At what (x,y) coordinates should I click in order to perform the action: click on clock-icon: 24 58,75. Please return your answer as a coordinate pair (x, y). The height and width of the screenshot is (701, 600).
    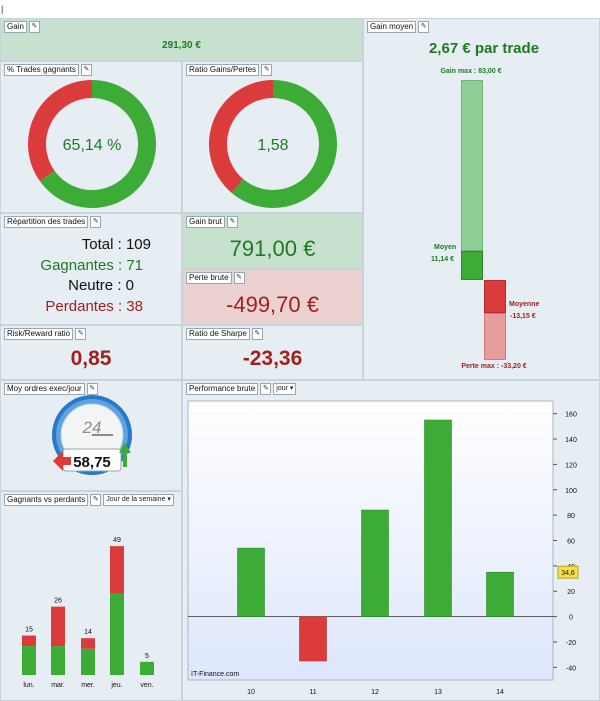
    Looking at the image, I should click on (92, 435).